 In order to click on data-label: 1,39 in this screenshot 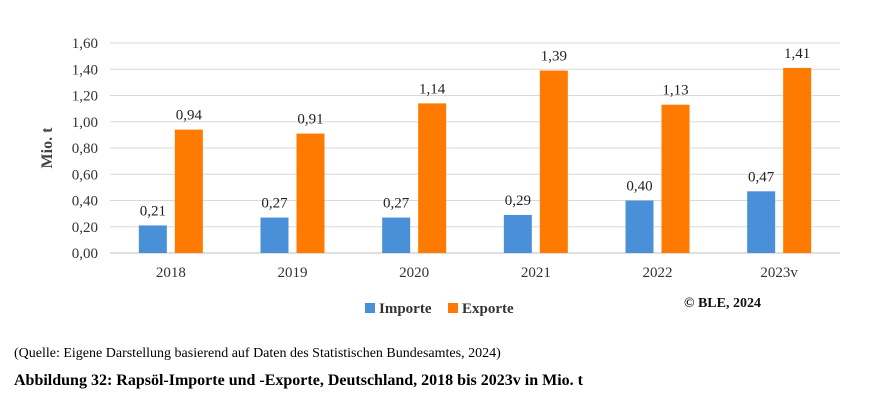, I will do `click(554, 57)`.